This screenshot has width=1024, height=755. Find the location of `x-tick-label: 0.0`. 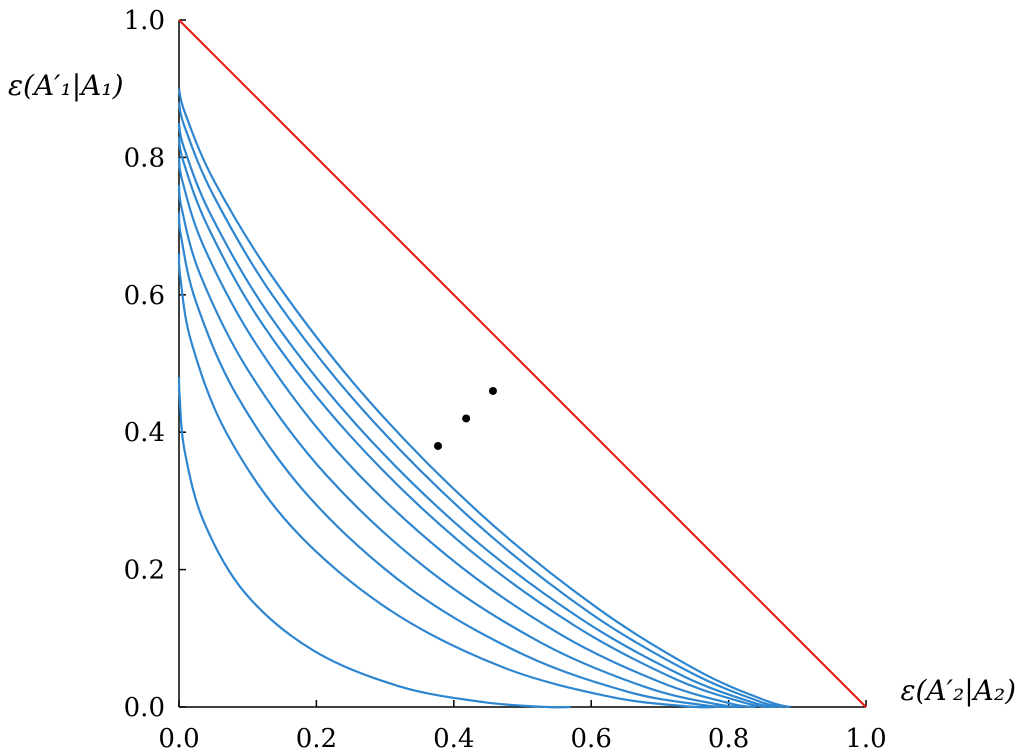

x-tick-label: 0.0 is located at coordinates (178, 739).